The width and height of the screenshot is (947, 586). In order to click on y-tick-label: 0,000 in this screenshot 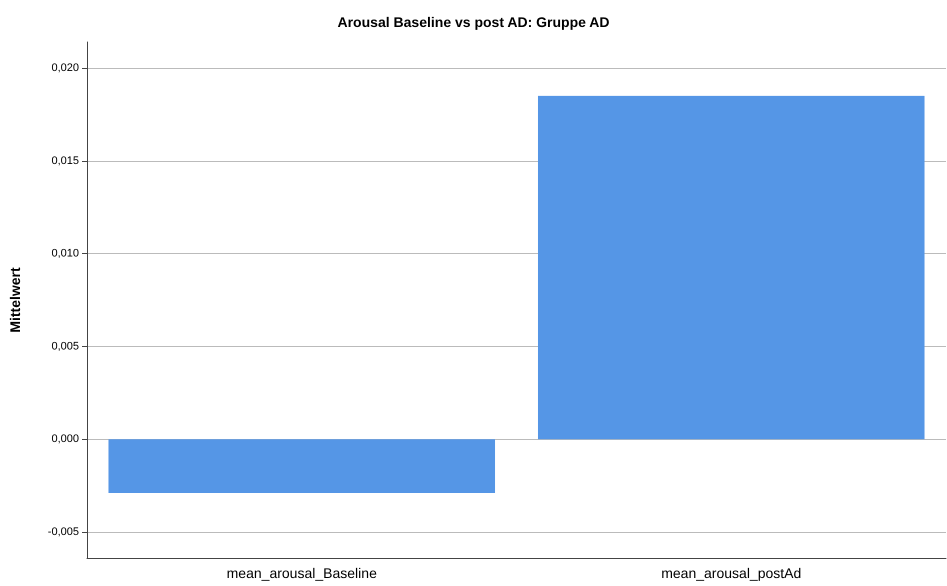, I will do `click(65, 439)`.